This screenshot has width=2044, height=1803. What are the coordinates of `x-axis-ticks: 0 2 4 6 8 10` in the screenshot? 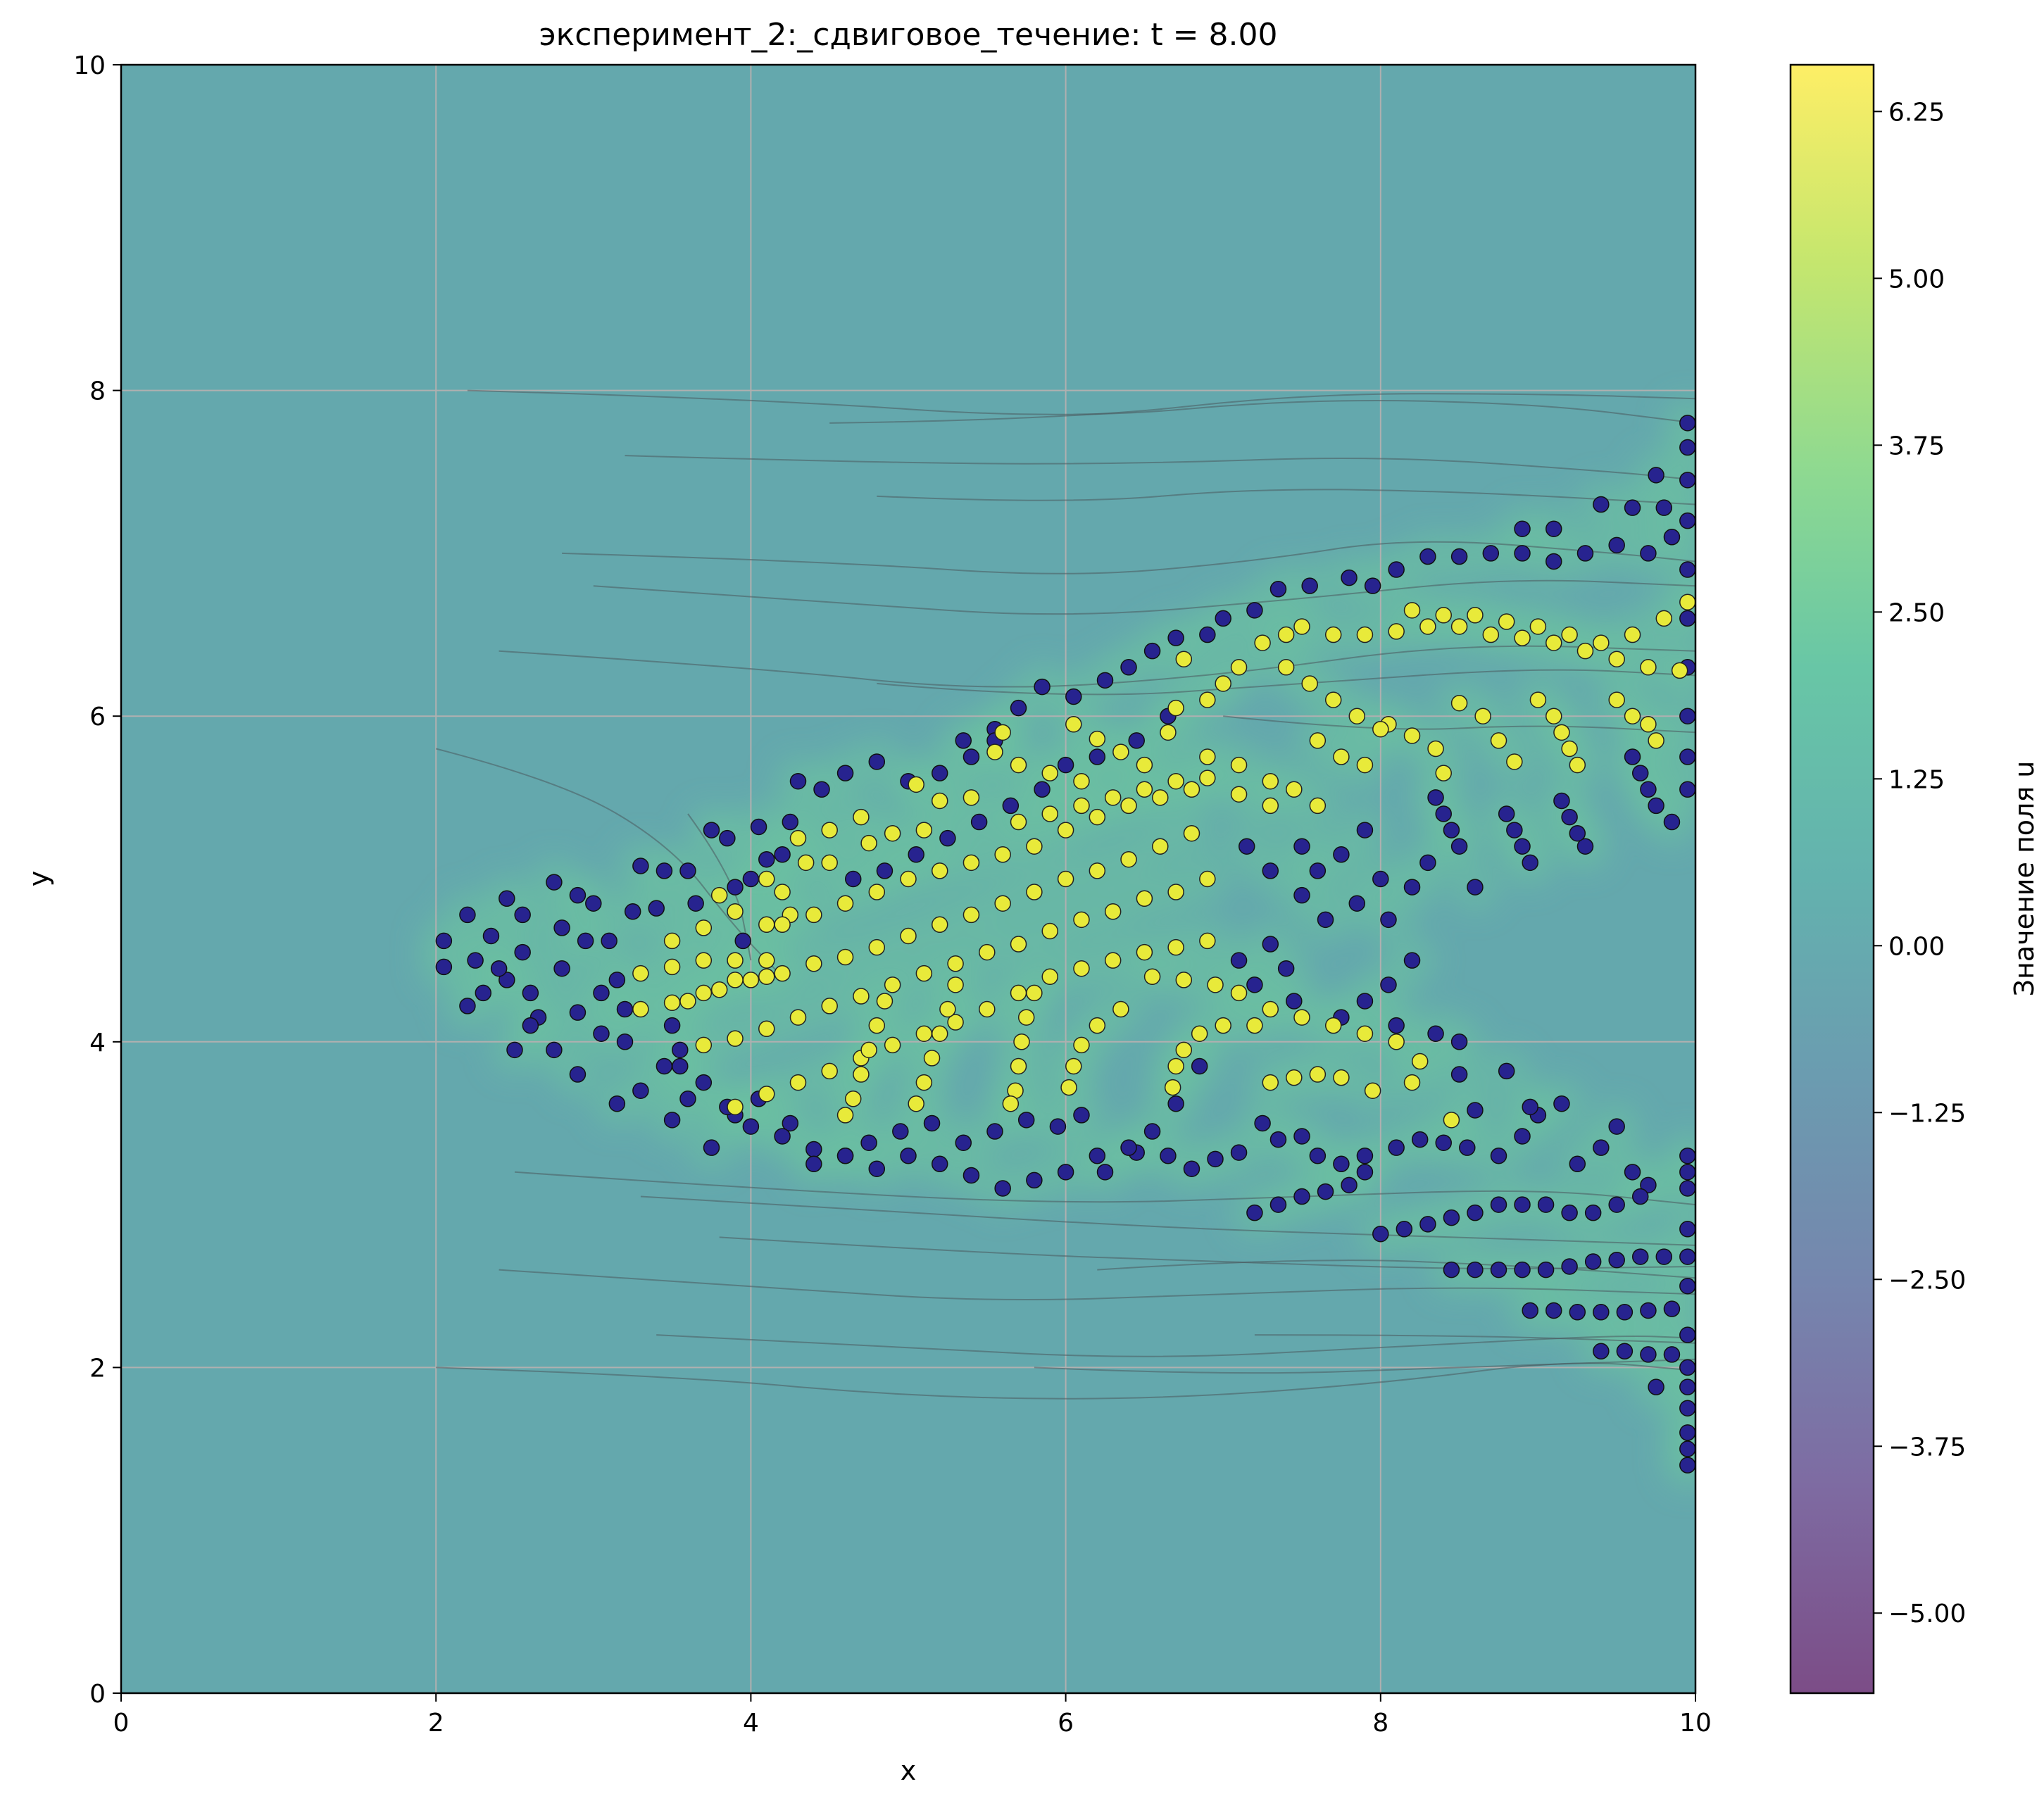 It's located at (913, 1715).